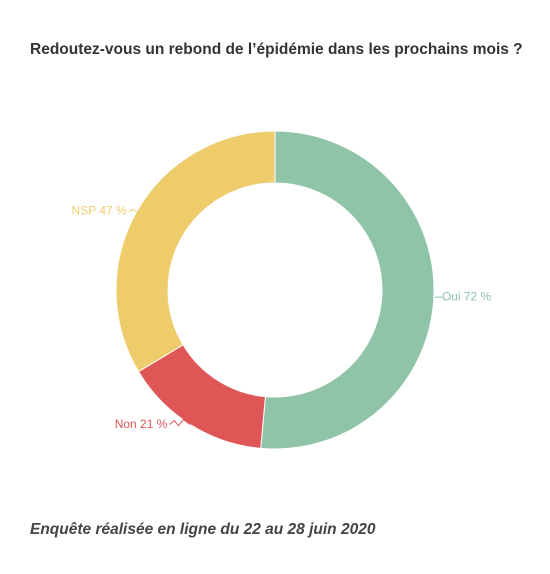  What do you see at coordinates (141, 424) in the screenshot?
I see `data-label-non: Non 21 %` at bounding box center [141, 424].